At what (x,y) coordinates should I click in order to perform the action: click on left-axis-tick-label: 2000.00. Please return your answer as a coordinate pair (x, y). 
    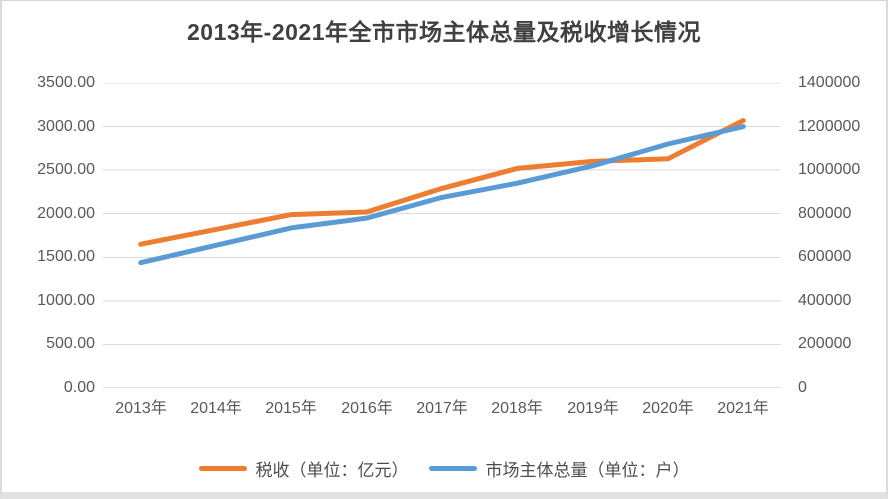
    Looking at the image, I should click on (66, 213).